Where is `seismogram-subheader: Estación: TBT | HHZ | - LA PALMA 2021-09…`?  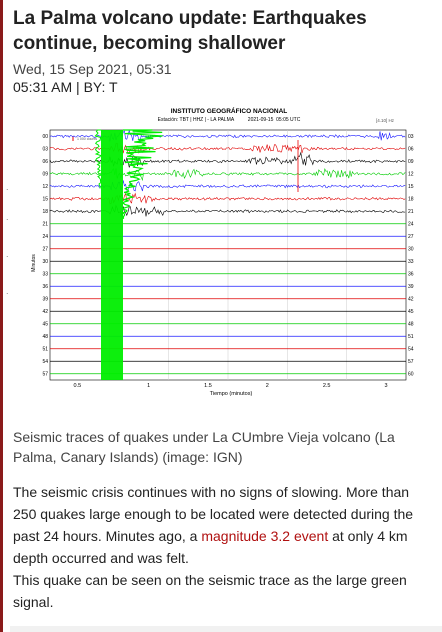
seismogram-subheader: Estación: TBT | HHZ | - LA PALMA 2021-09… is located at coordinates (229, 120).